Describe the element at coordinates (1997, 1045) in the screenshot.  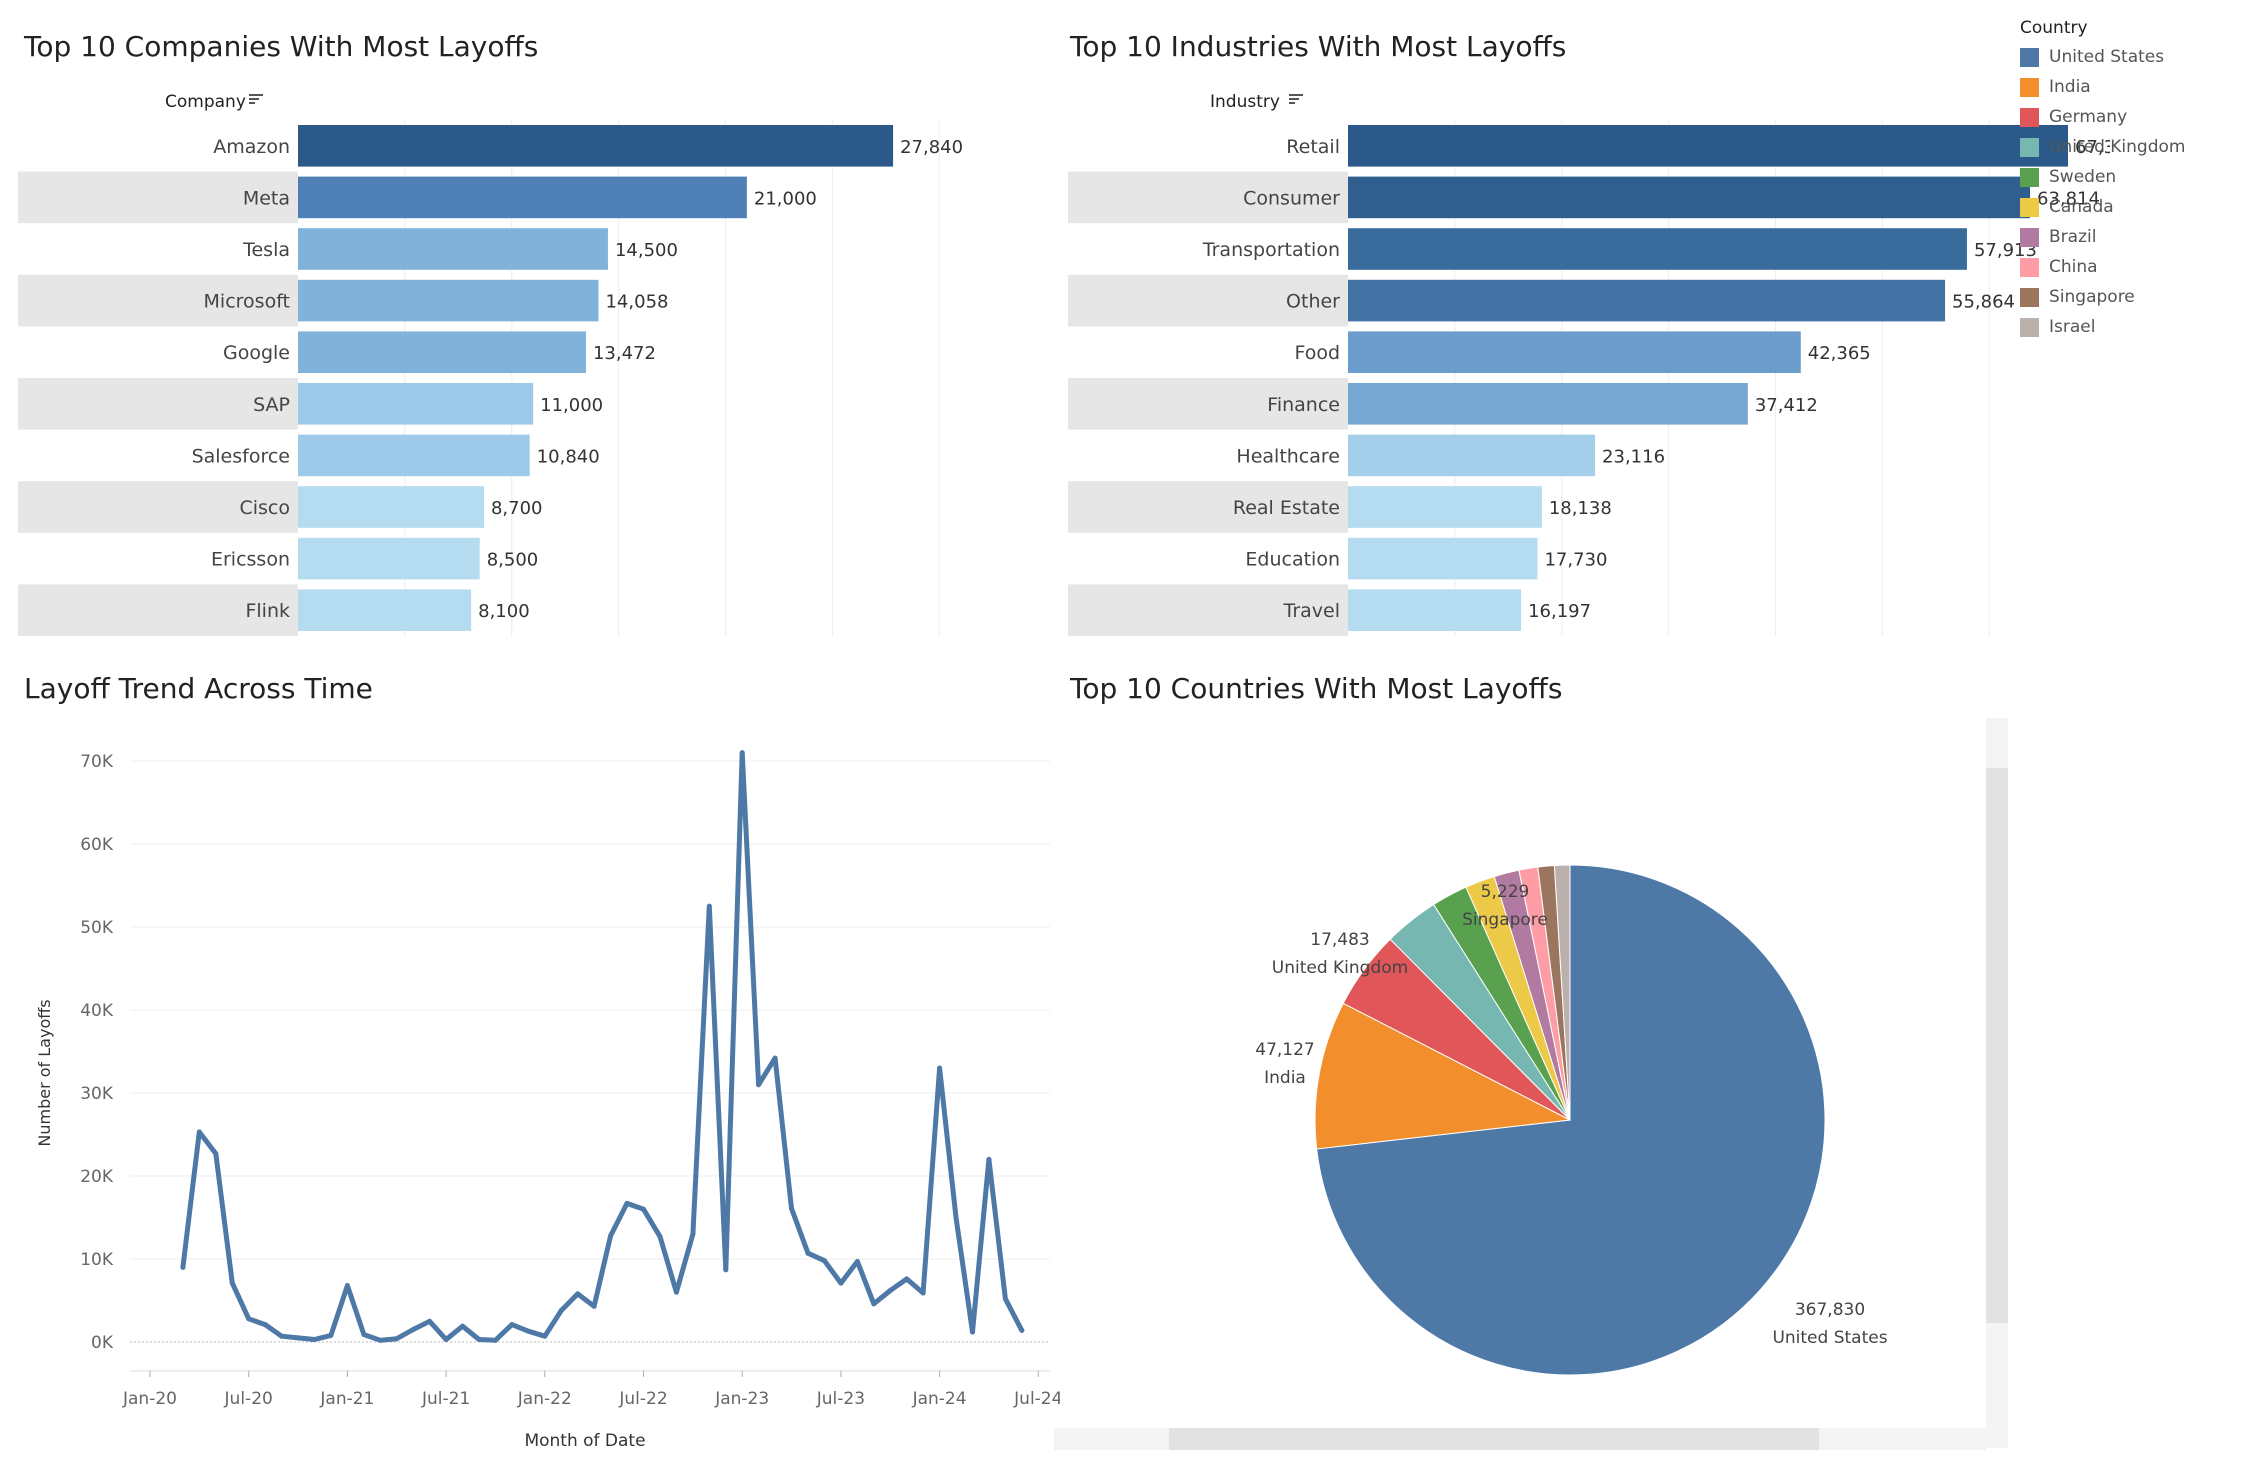
I see `pie-vertical-scroll-thumb` at that location.